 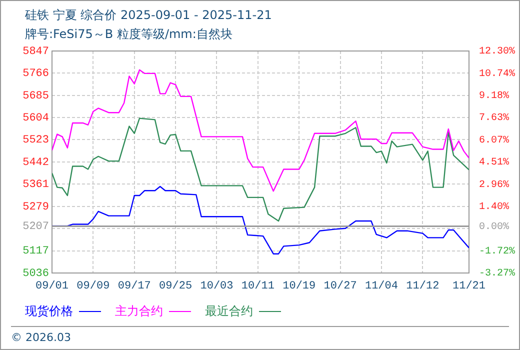 I want to click on x-tick-label: 10/11, so click(x=258, y=286).